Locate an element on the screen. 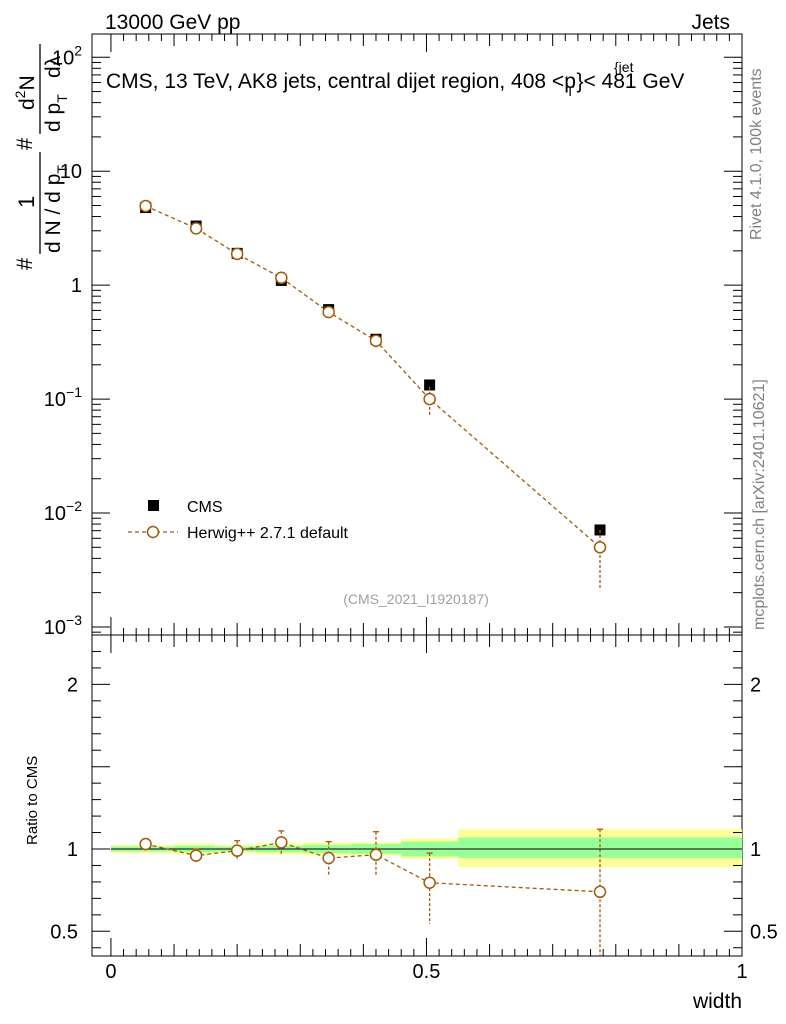 Image resolution: width=786 pixels, height=1024 pixels. ratio-series is located at coordinates (373, 892).